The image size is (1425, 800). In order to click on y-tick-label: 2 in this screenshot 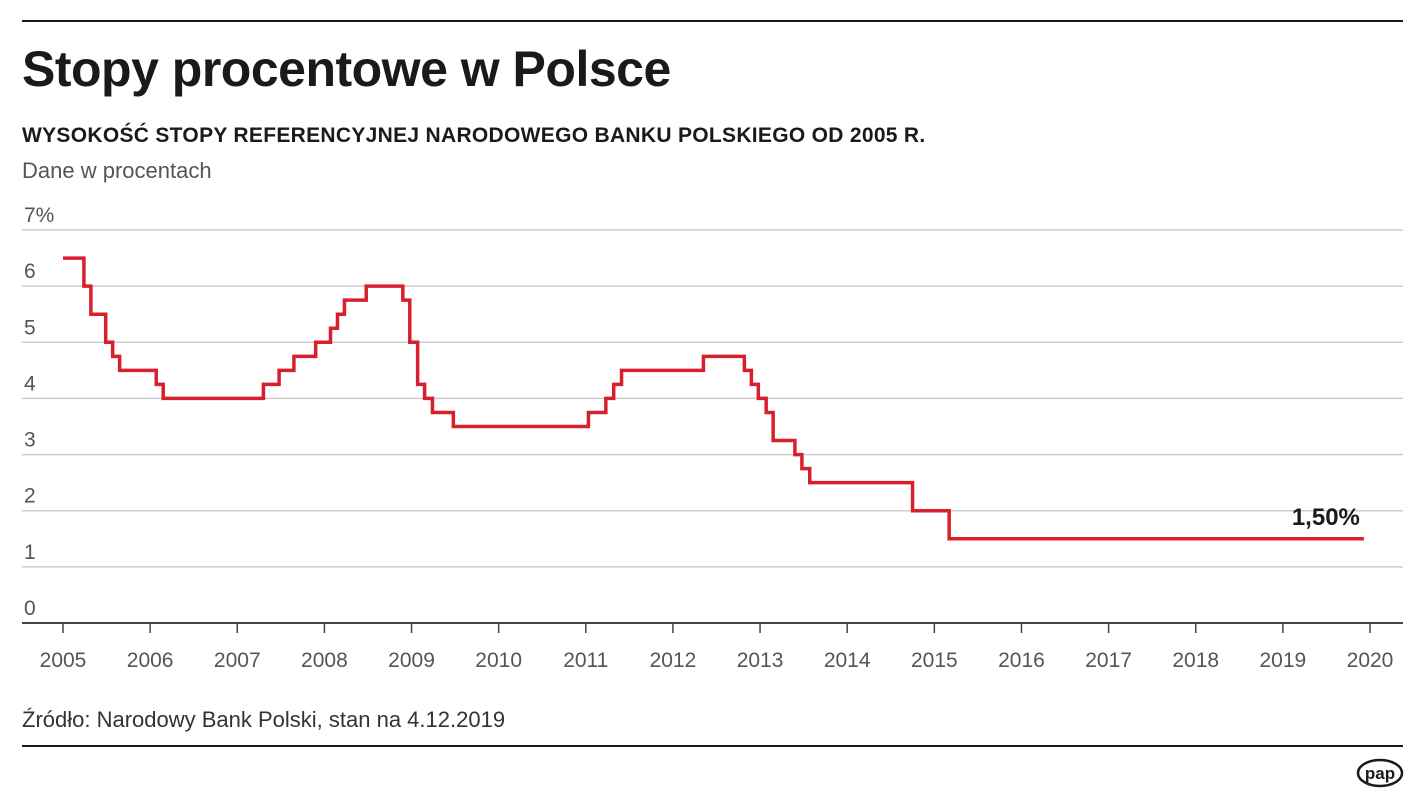, I will do `click(30, 496)`.